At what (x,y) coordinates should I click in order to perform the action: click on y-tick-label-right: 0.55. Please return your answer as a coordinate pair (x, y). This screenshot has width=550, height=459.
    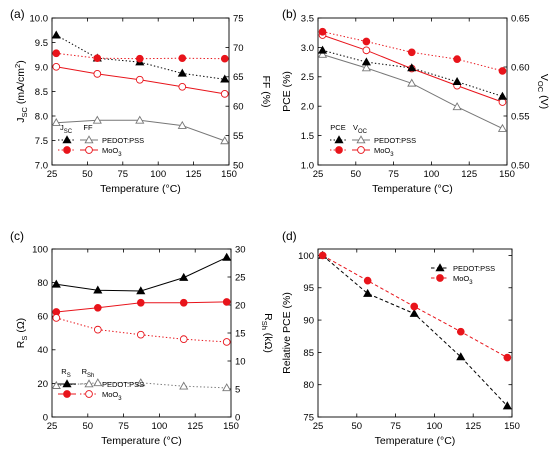
    Looking at the image, I should click on (520, 116).